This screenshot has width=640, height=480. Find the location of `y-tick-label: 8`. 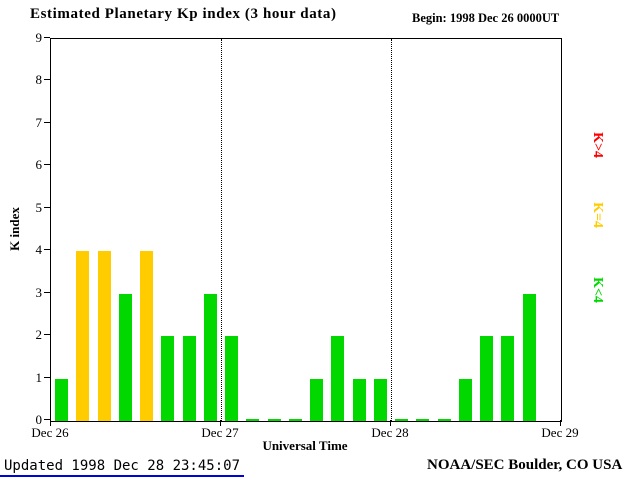

y-tick-label: 8 is located at coordinates (39, 80).